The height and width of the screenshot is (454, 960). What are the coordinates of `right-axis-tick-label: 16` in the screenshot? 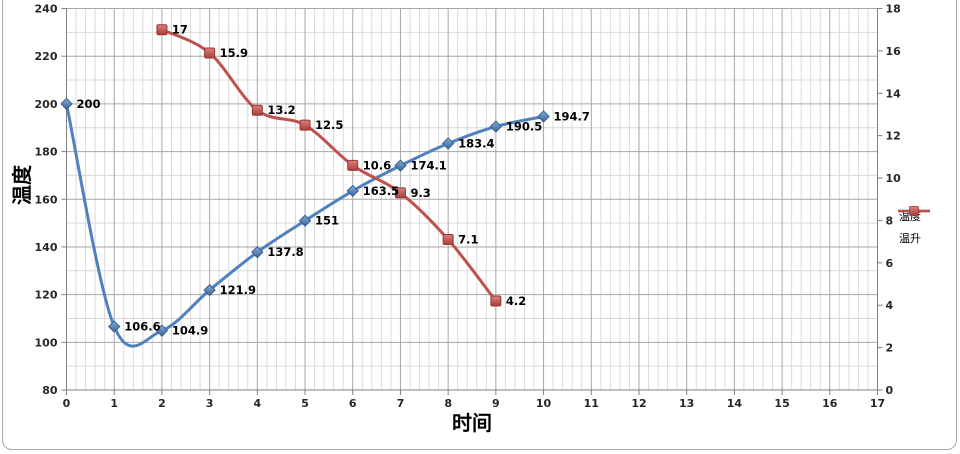 It's located at (894, 51).